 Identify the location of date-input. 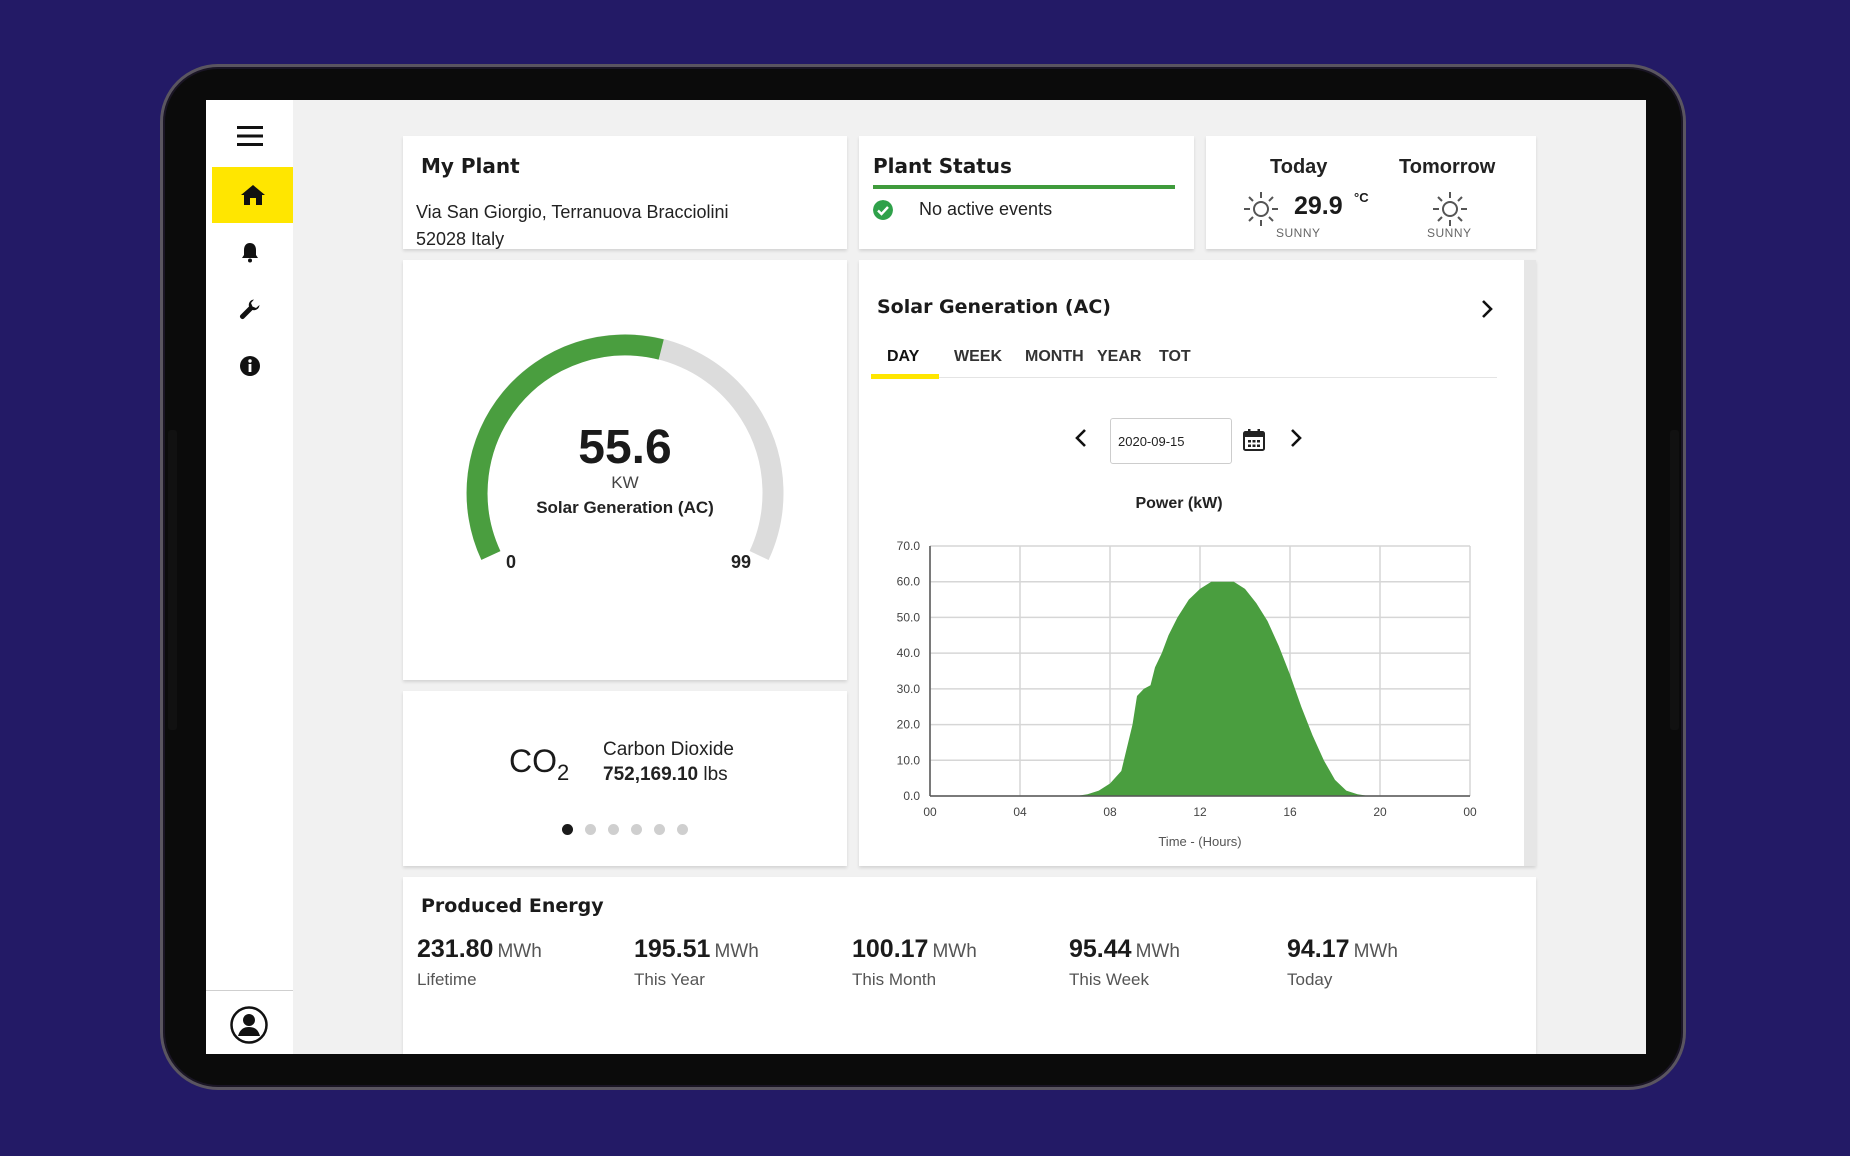
(1171, 441).